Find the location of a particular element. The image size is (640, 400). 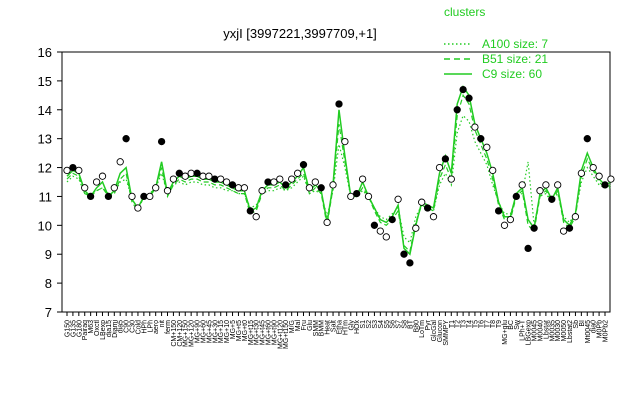

x-tick-label: T5 is located at coordinates (475, 324).